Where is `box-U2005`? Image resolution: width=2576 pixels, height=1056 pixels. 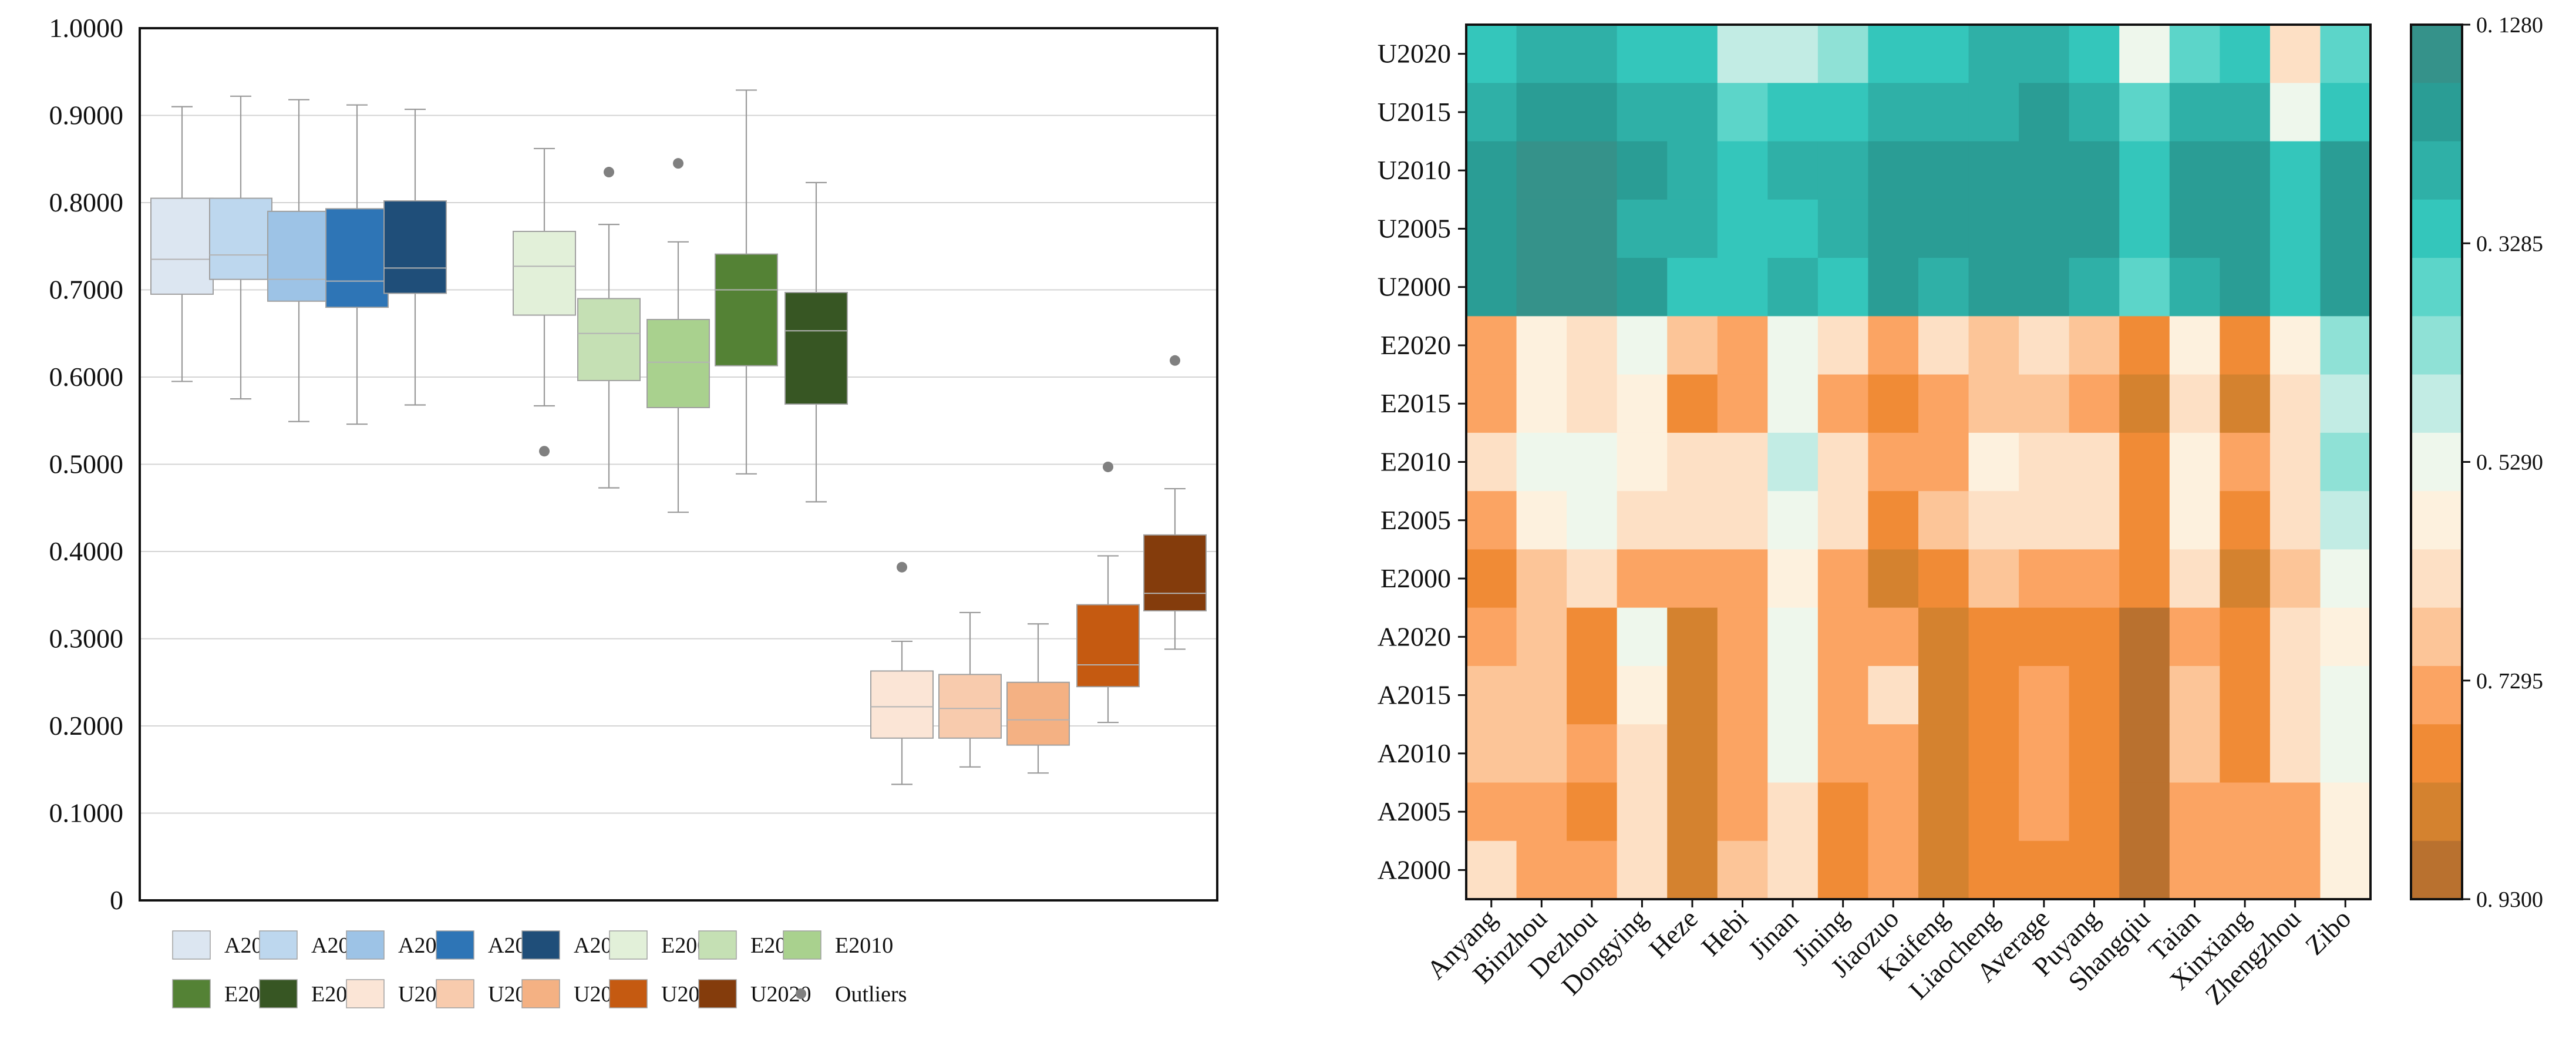
box-U2005 is located at coordinates (970, 689).